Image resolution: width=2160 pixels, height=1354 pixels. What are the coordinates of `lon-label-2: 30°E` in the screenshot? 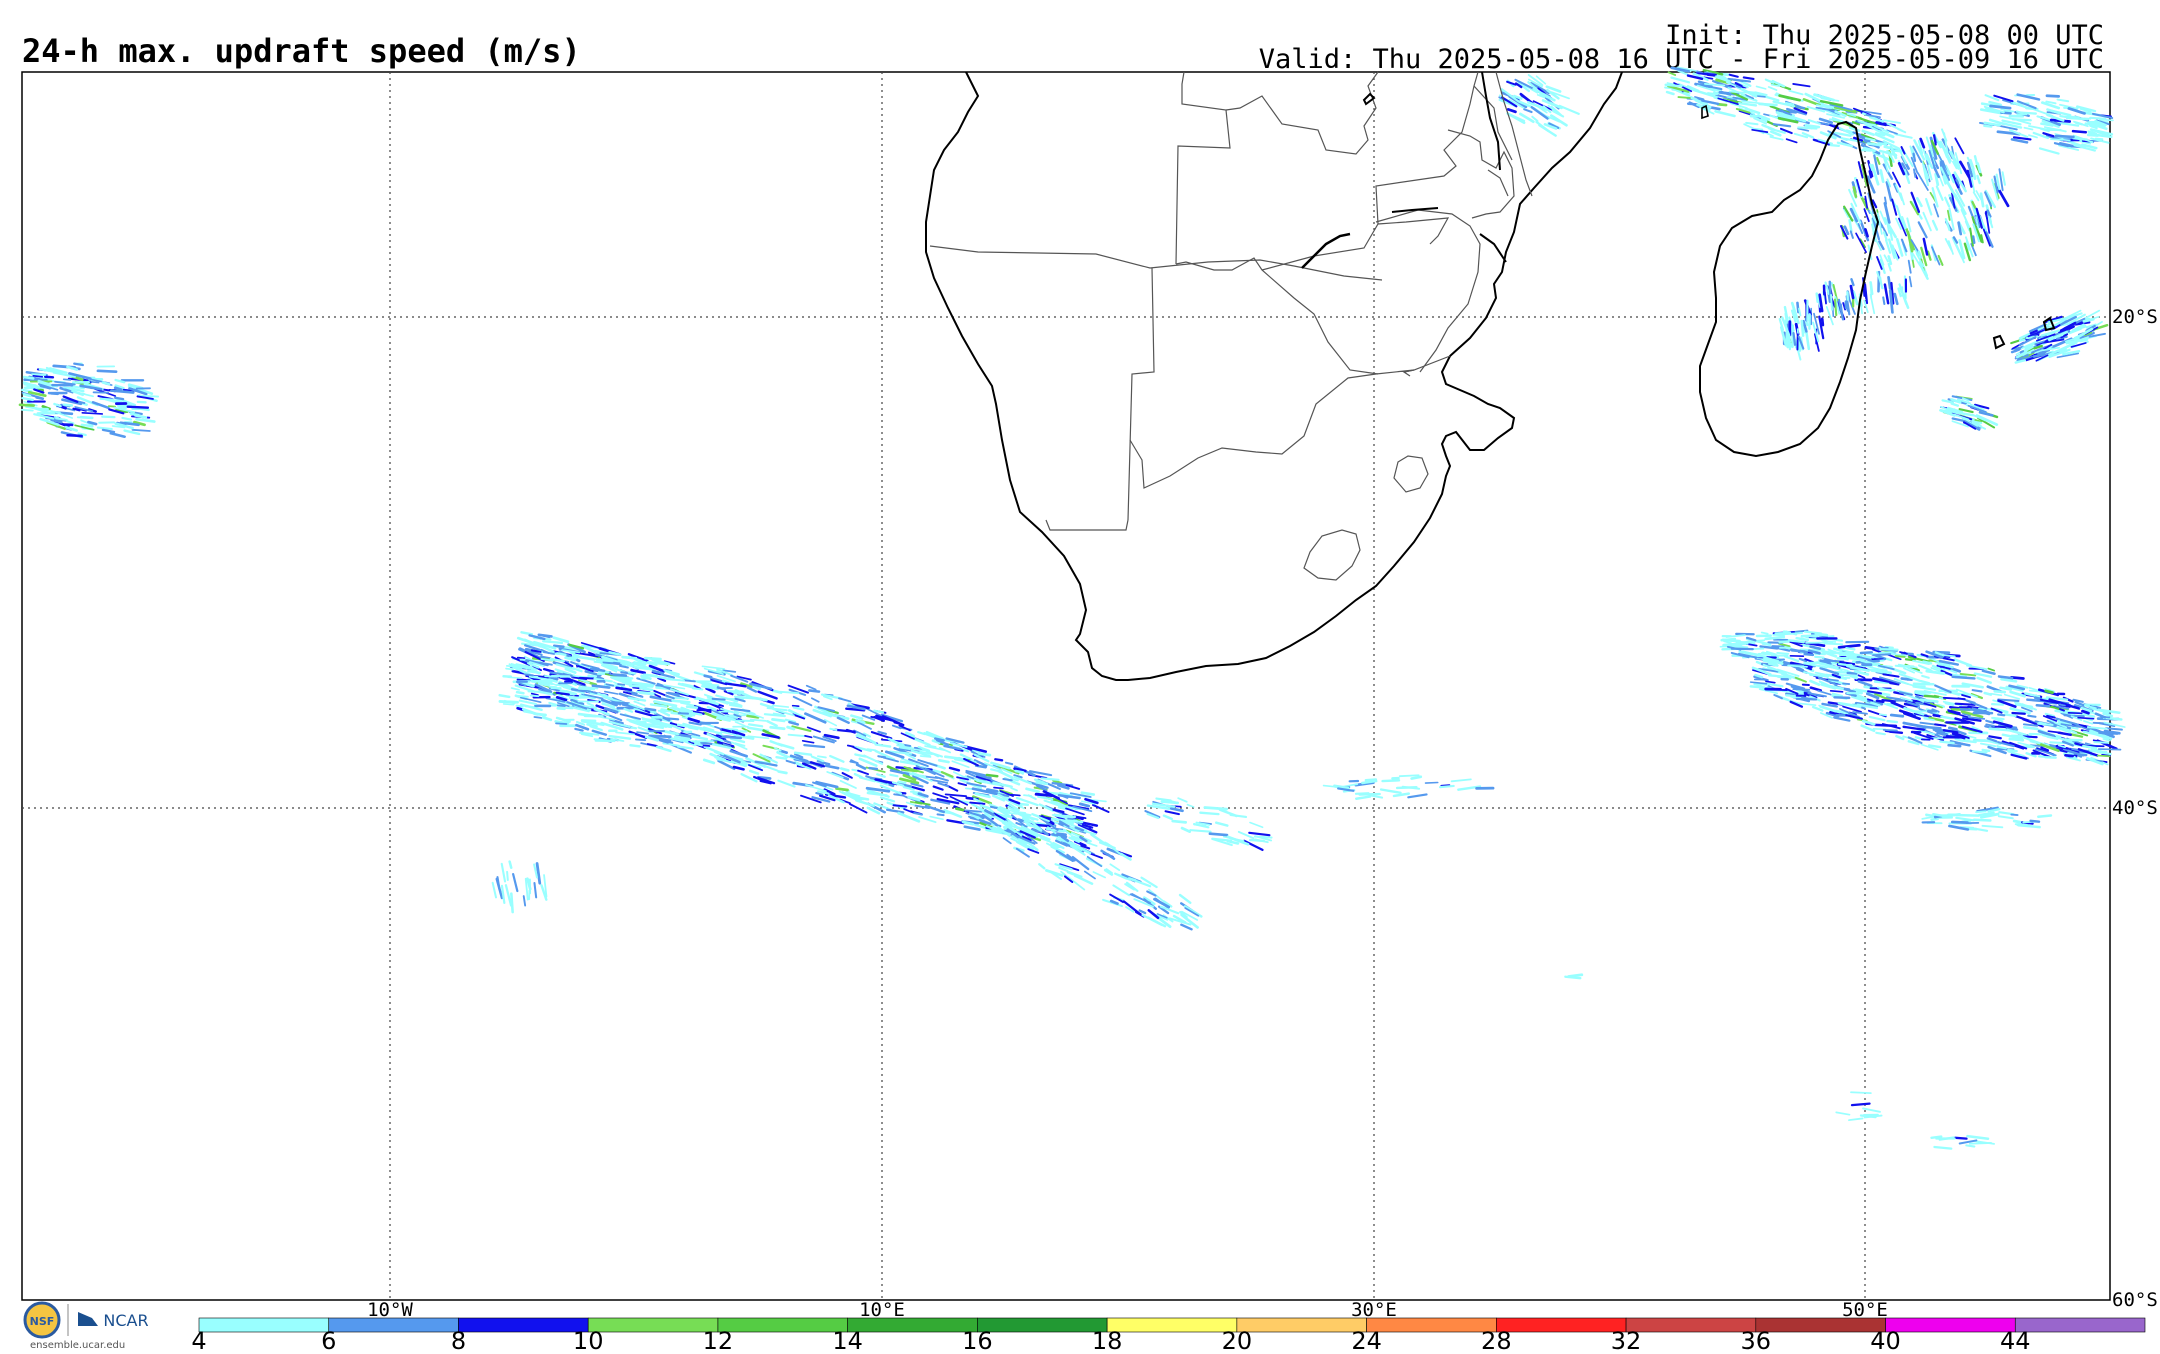 It's located at (1374, 1310).